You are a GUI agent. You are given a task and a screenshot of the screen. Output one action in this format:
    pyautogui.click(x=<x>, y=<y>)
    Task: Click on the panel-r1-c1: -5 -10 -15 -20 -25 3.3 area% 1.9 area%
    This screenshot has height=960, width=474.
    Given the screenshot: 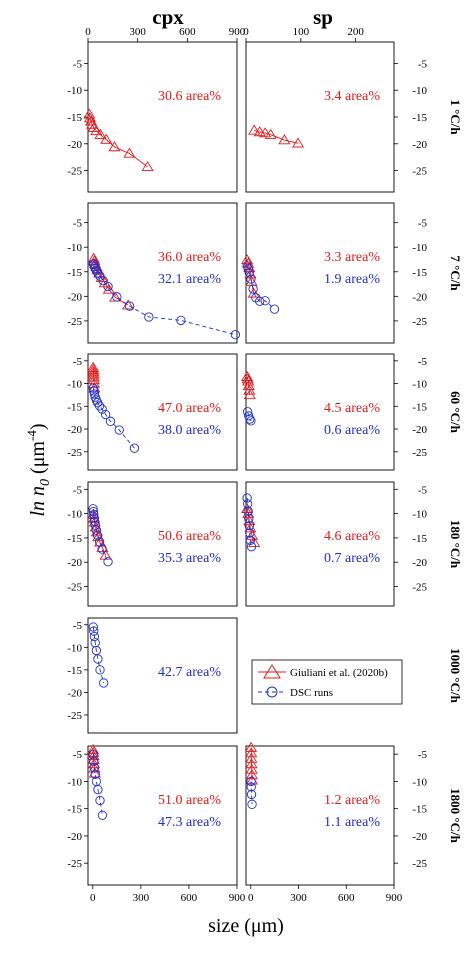 What is the action you would take?
    pyautogui.click(x=334, y=273)
    